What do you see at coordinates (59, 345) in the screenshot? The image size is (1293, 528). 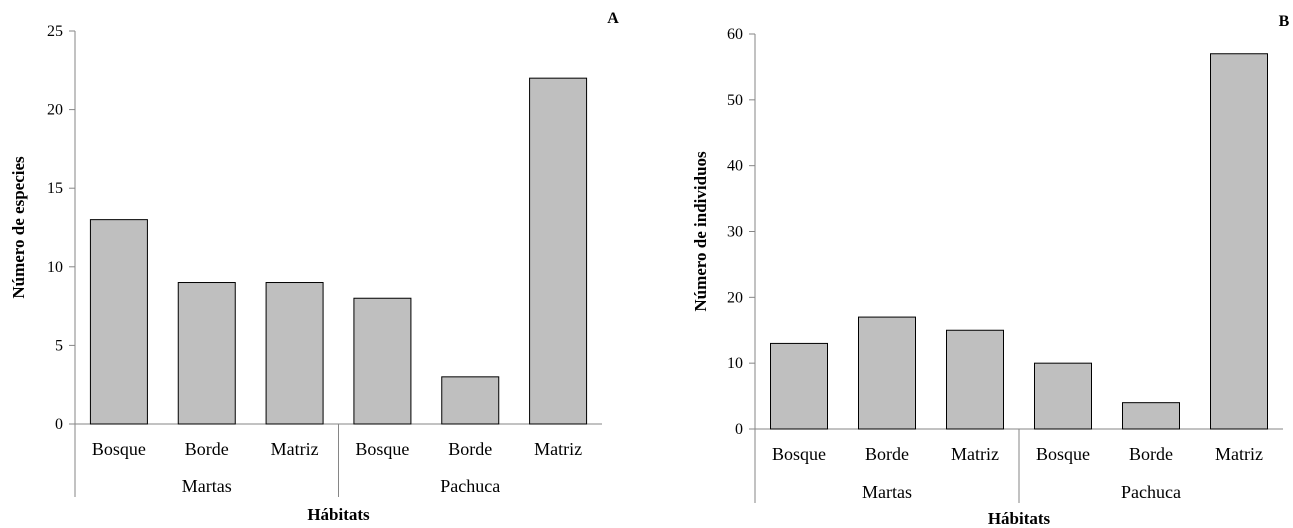 I see `y-tick-label: 5` at bounding box center [59, 345].